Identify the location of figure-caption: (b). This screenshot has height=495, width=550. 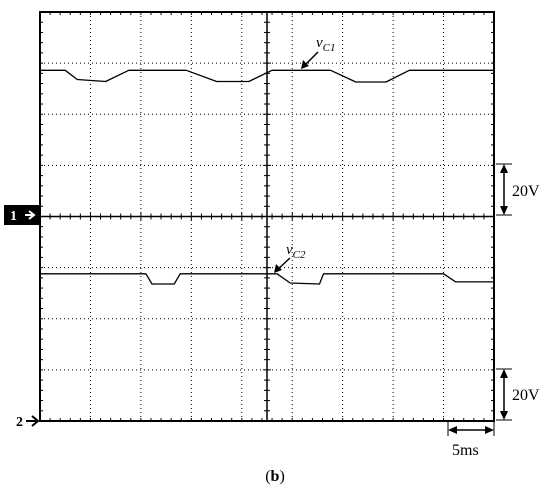
(275, 476).